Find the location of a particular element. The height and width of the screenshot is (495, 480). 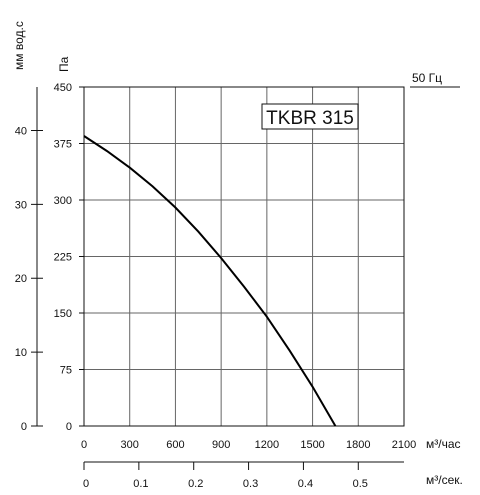

mm-tick-label: 10 is located at coordinates (21, 353).